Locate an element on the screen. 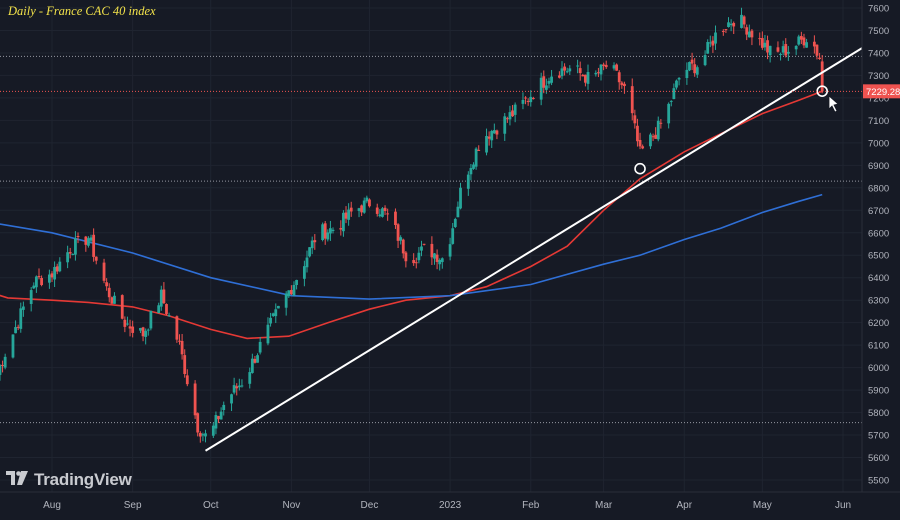 This screenshot has height=520, width=900. time-tick-label: May is located at coordinates (762, 505).